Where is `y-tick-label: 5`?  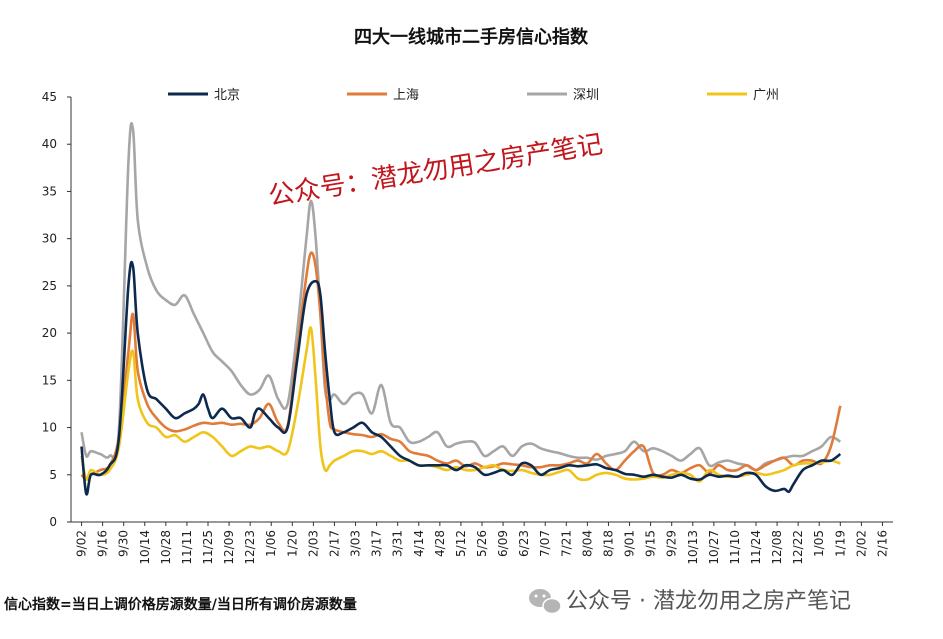
y-tick-label: 5 is located at coordinates (53, 475).